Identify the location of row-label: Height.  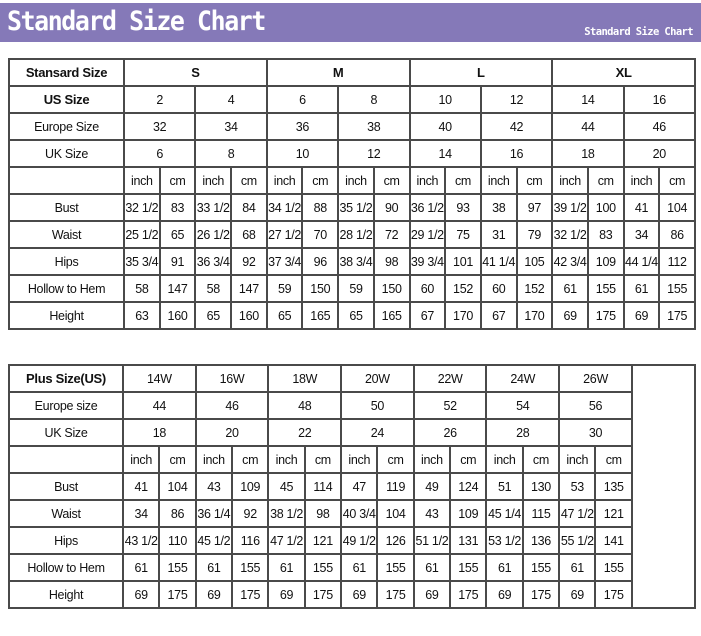
(66, 594).